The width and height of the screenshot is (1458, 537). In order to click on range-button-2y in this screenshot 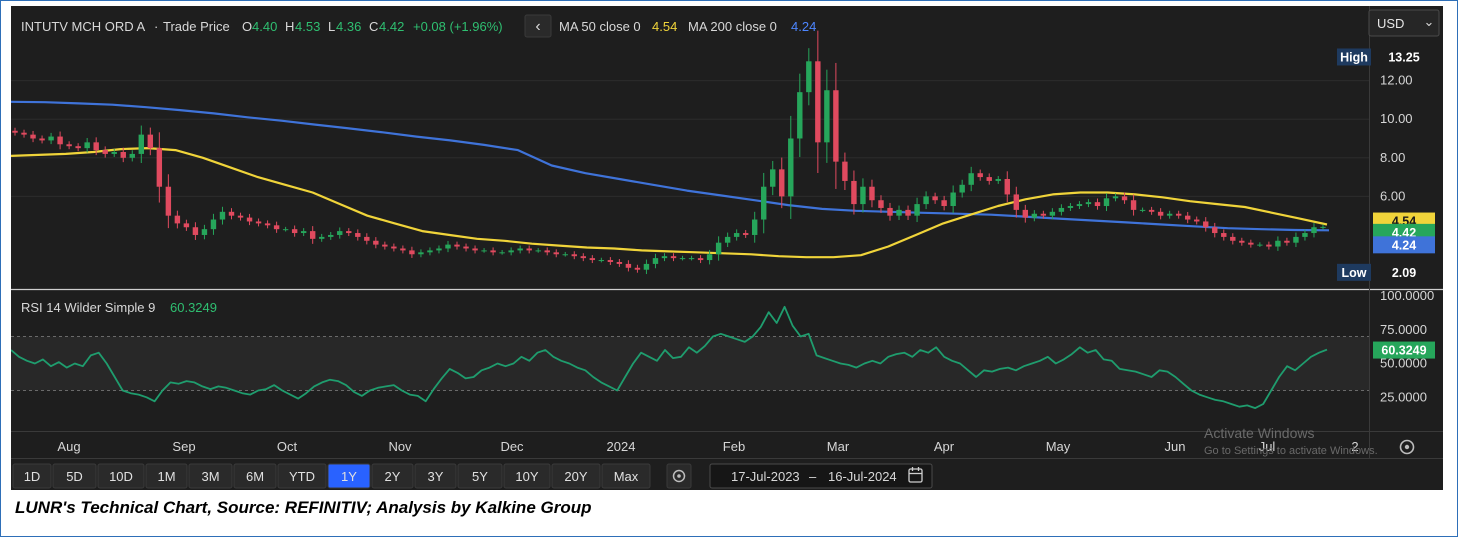, I will do `click(392, 476)`.